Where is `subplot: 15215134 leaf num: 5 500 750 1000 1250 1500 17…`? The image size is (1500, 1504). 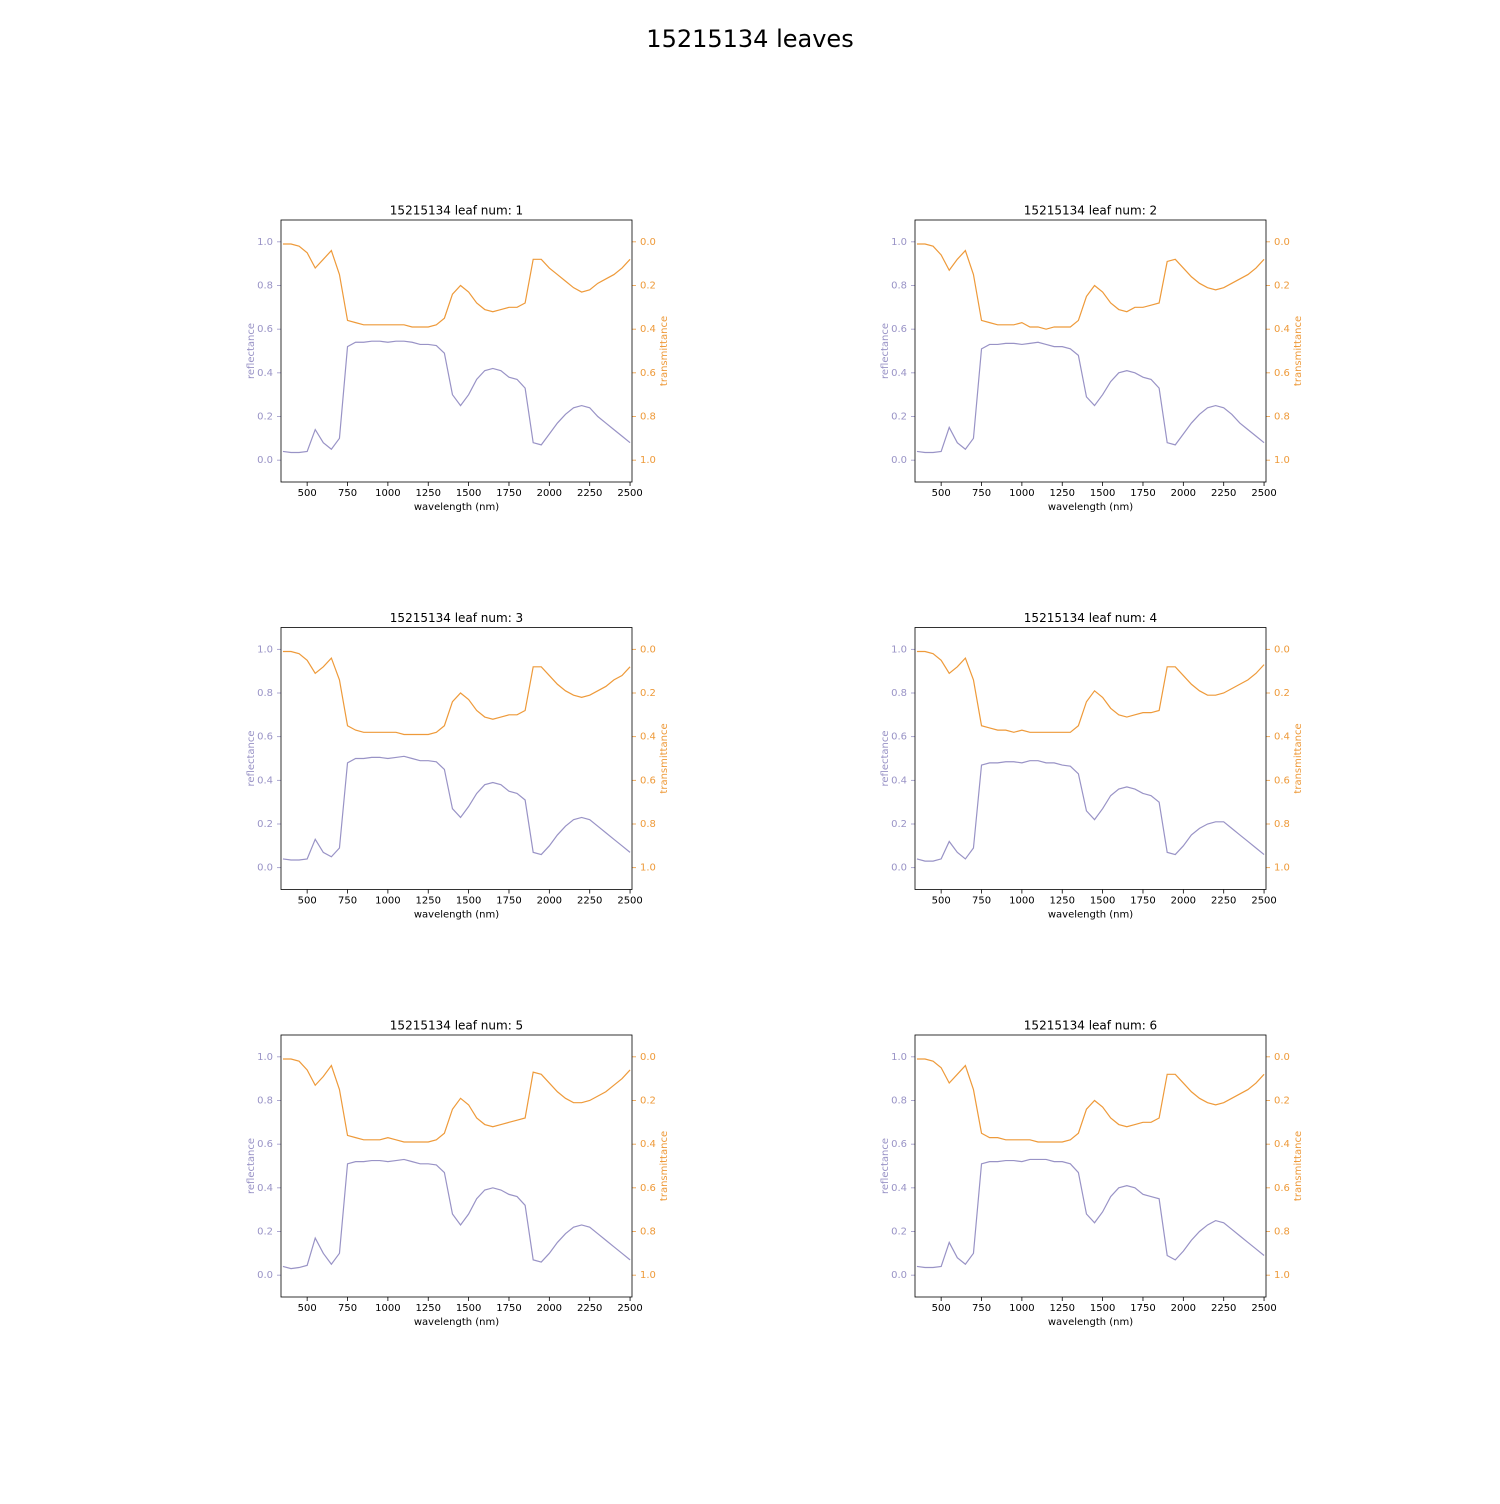
subplot: 15215134 leaf num: 5 500 750 1000 1250 1500 17… is located at coordinates (458, 1174).